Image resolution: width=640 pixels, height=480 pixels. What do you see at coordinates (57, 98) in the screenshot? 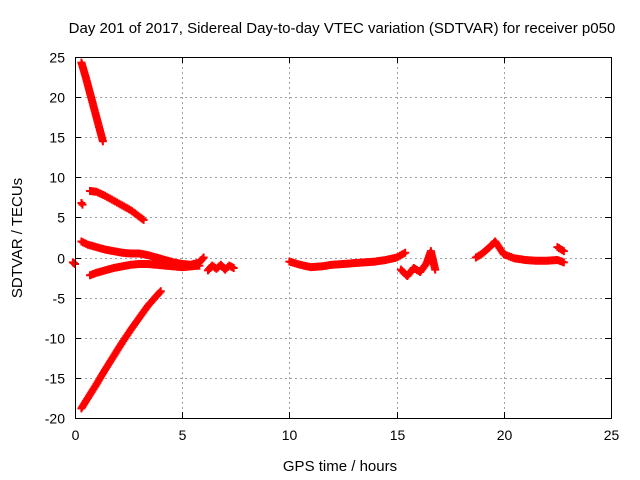
I see `y-tick-label: 20` at bounding box center [57, 98].